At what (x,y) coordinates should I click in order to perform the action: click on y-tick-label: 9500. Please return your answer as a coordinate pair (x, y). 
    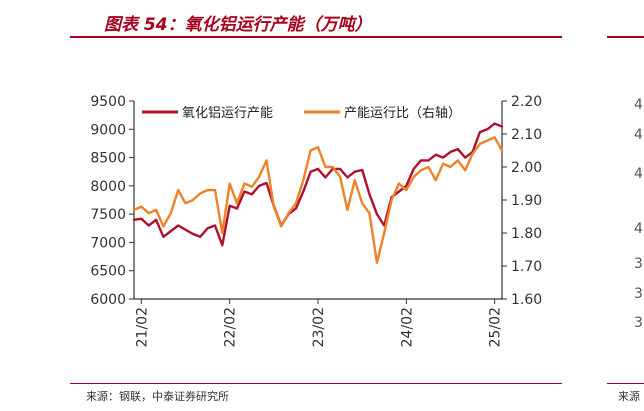
    Looking at the image, I should click on (108, 102).